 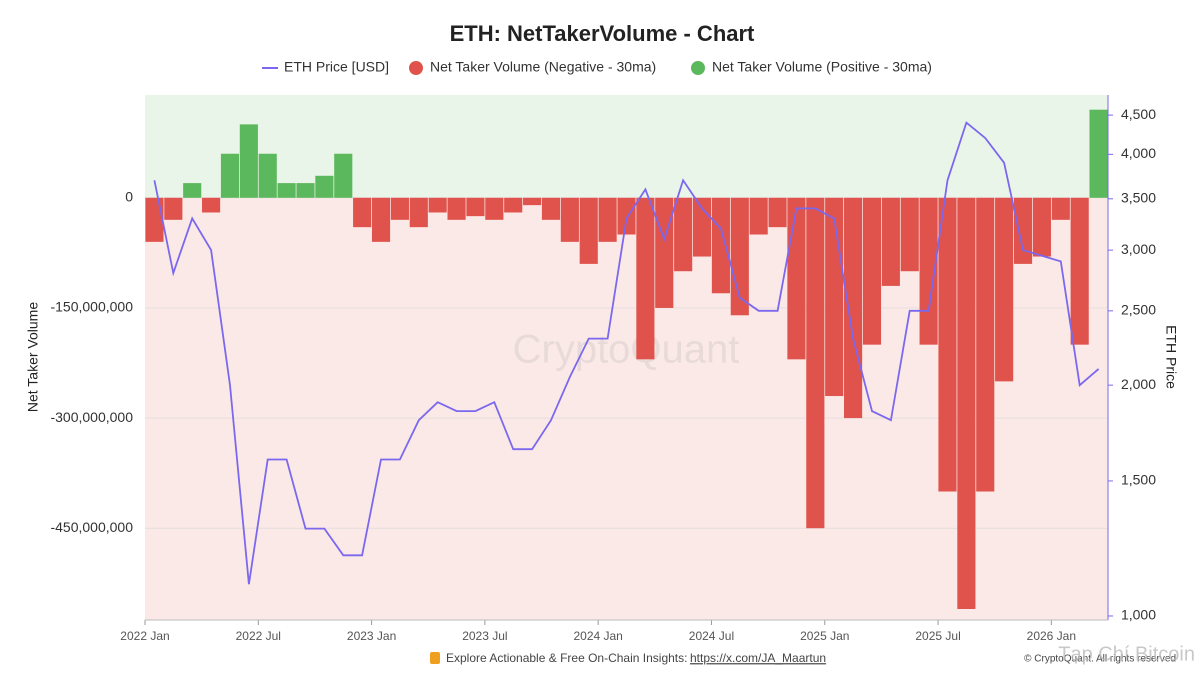 What do you see at coordinates (1051, 636) in the screenshot?
I see `x-tick-label: 2026 Jan` at bounding box center [1051, 636].